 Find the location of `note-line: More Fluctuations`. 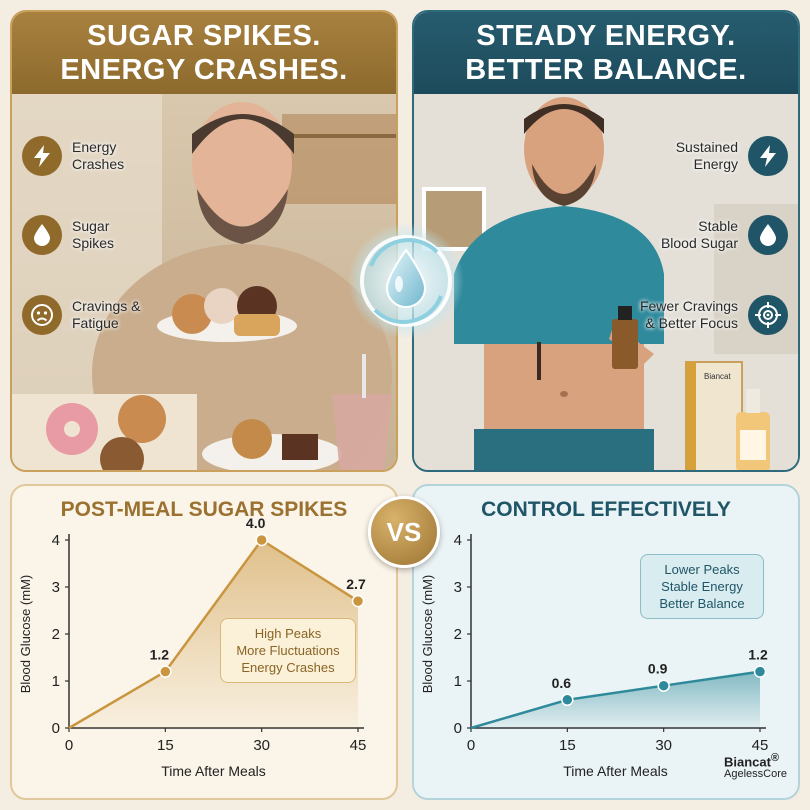

note-line: More Fluctuations is located at coordinates (288, 650).